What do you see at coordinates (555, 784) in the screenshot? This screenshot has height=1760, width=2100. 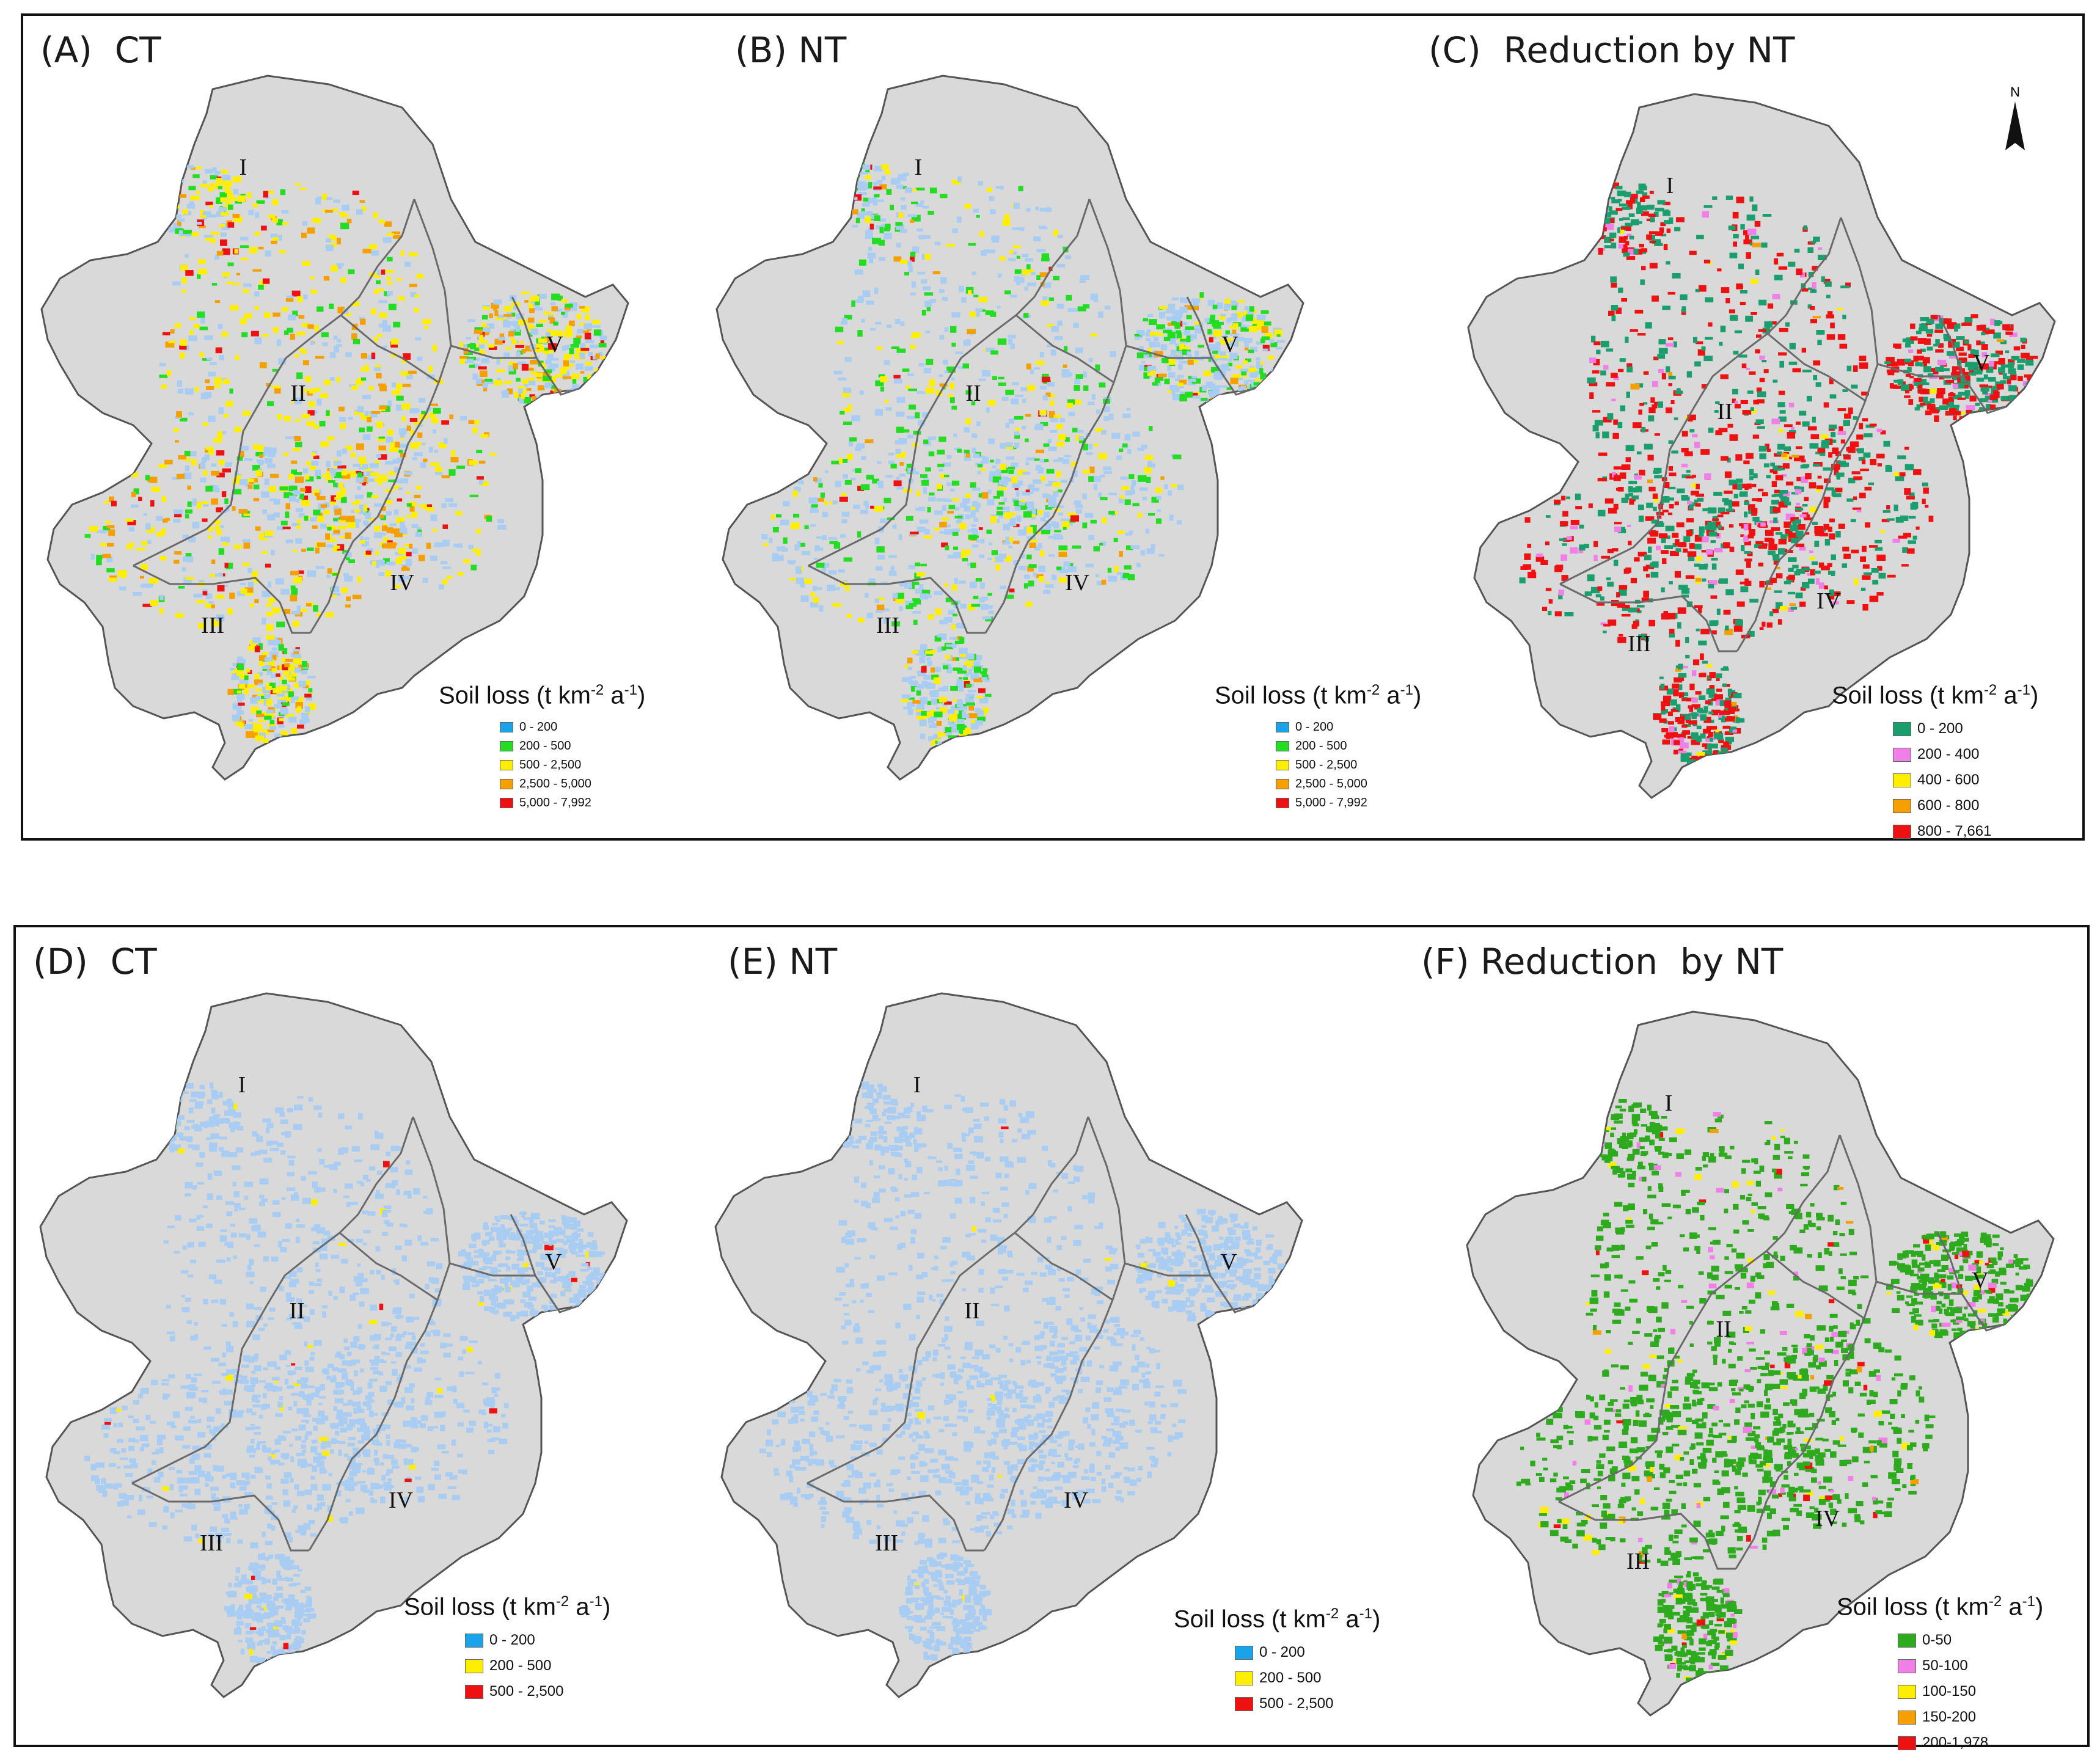 I see `legend-label: 2,500 - 5,000` at bounding box center [555, 784].